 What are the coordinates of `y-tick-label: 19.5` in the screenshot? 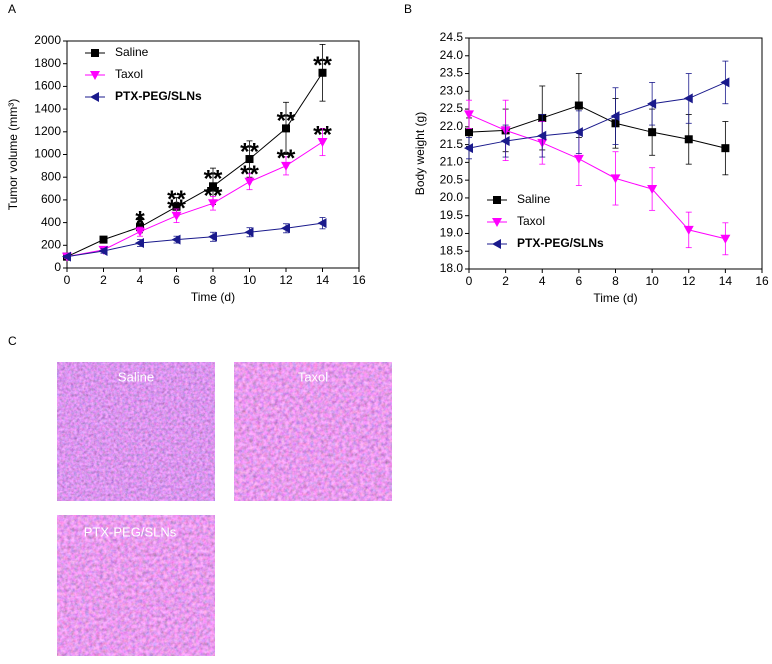 It's located at (452, 215).